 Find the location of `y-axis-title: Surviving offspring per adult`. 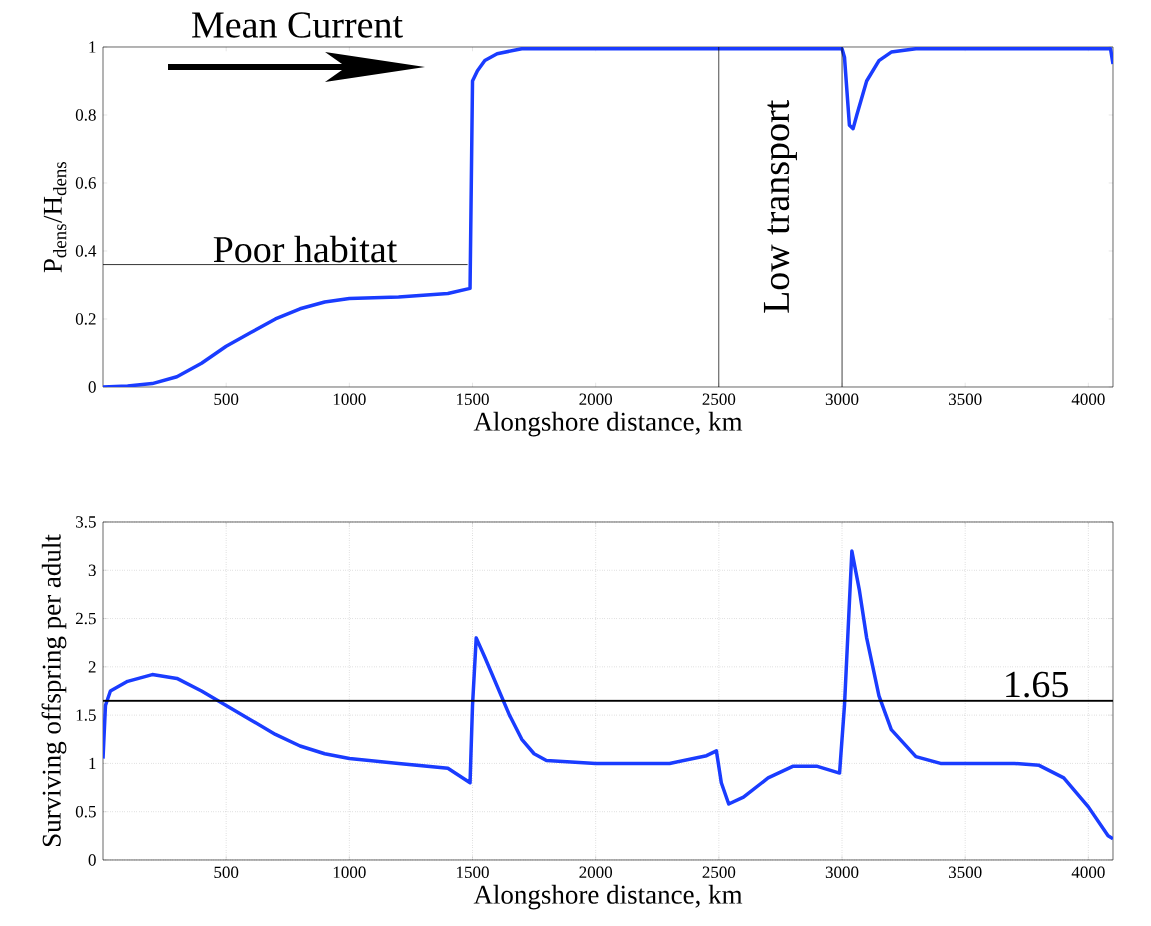

y-axis-title: Surviving offspring per adult is located at coordinates (54, 690).